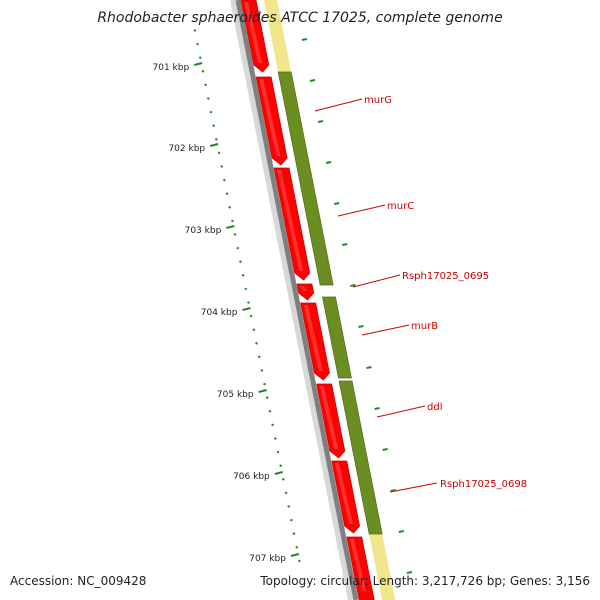  I want to click on gene-label: Rsph17025_0695, so click(445, 276).